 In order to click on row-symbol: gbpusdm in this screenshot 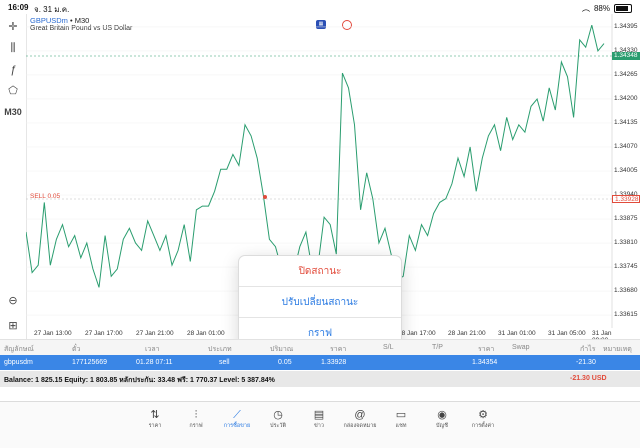, I will do `click(18, 362)`.